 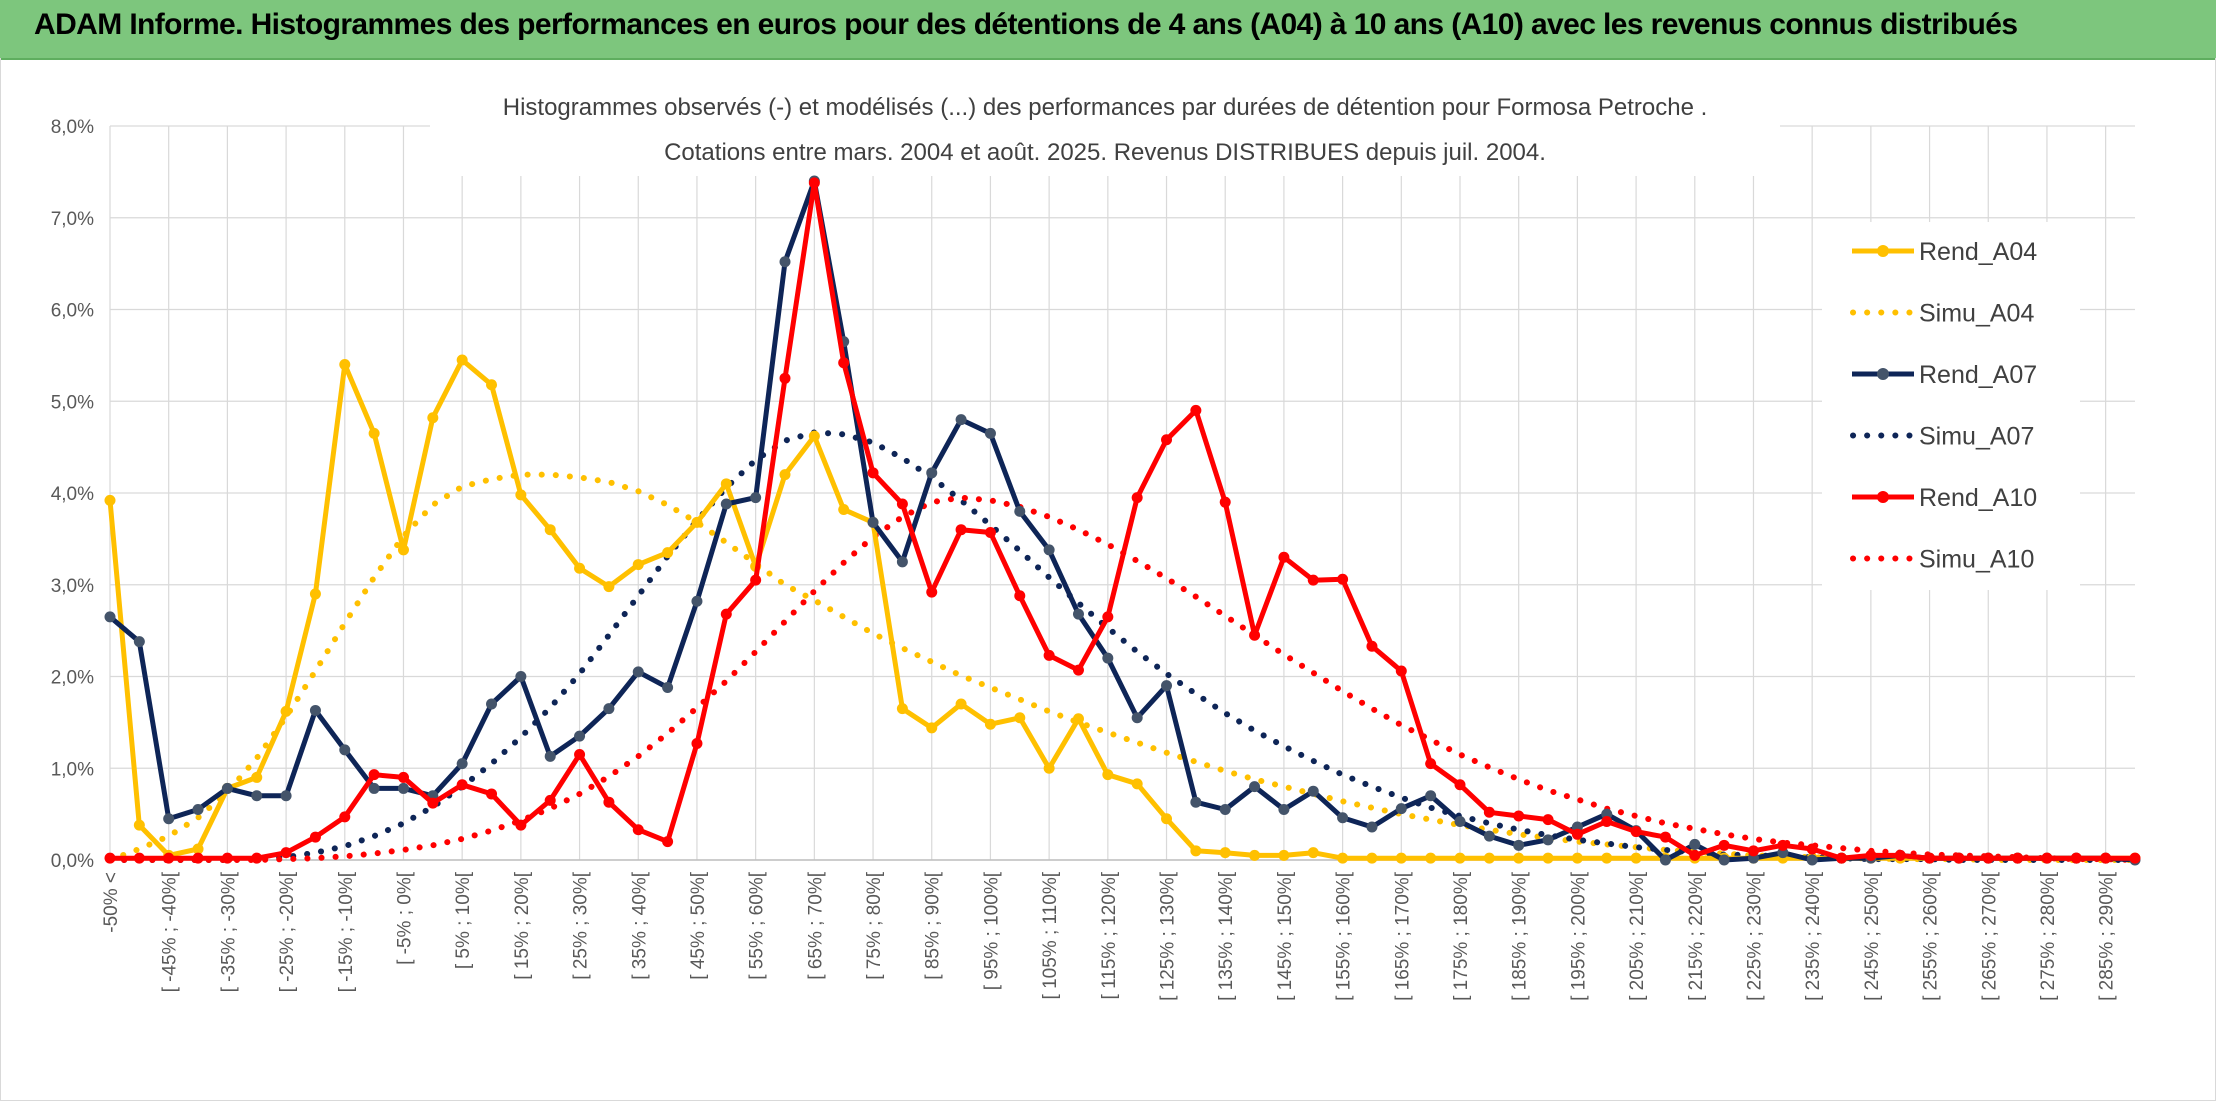 I want to click on y-tick-label: 3,0%, so click(x=72, y=586).